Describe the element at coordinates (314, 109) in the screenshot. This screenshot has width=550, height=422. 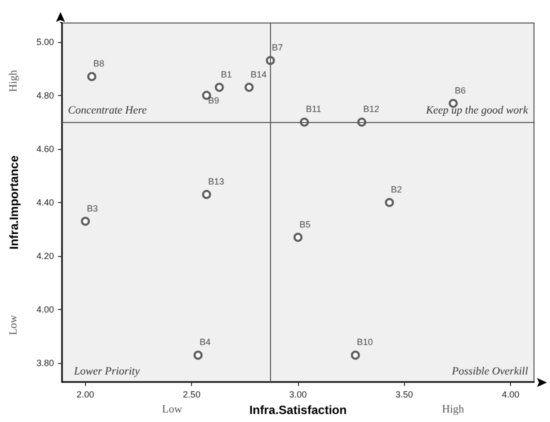
I see `series-label: B11` at that location.